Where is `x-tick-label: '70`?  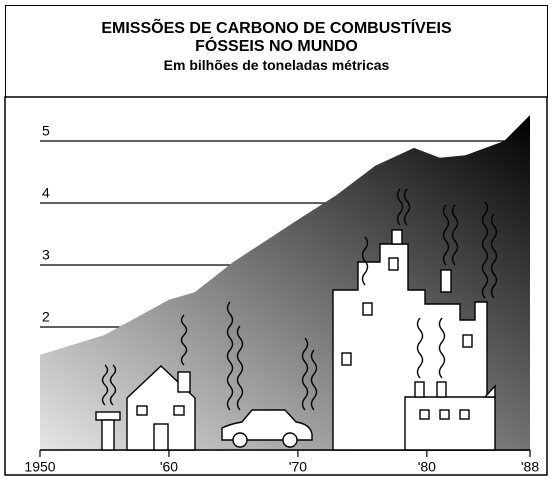
x-tick-label: '70 is located at coordinates (298, 467).